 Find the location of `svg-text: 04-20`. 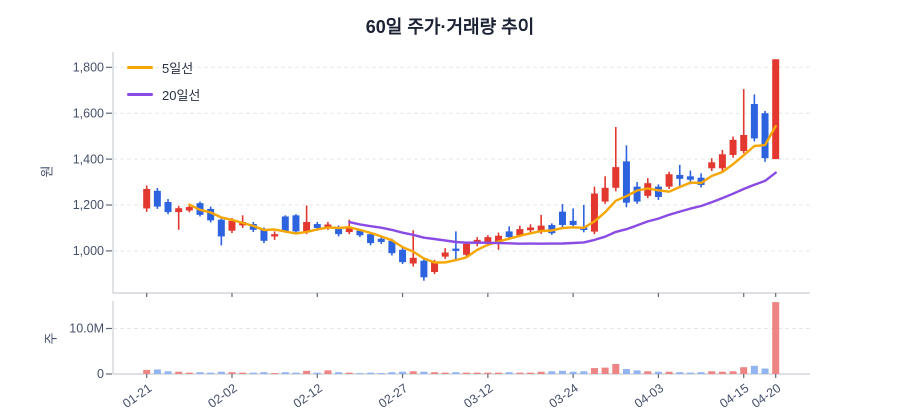

svg-text: 04-20 is located at coordinates (766, 396).